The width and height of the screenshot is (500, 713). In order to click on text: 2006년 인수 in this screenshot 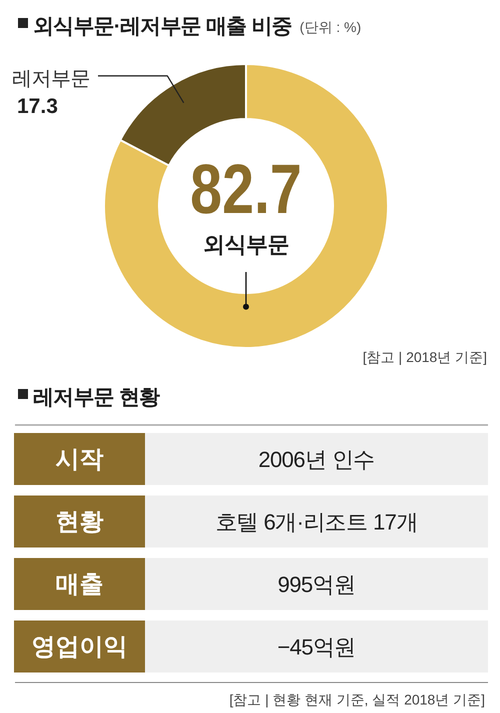, I will do `click(316, 459)`.